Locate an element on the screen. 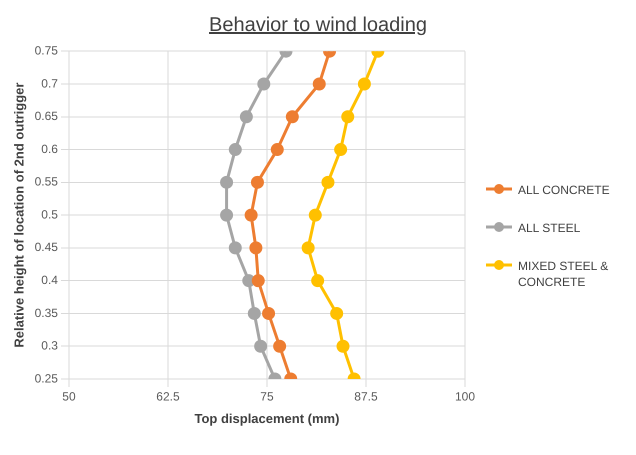  x-tick-label: 100 is located at coordinates (465, 397).